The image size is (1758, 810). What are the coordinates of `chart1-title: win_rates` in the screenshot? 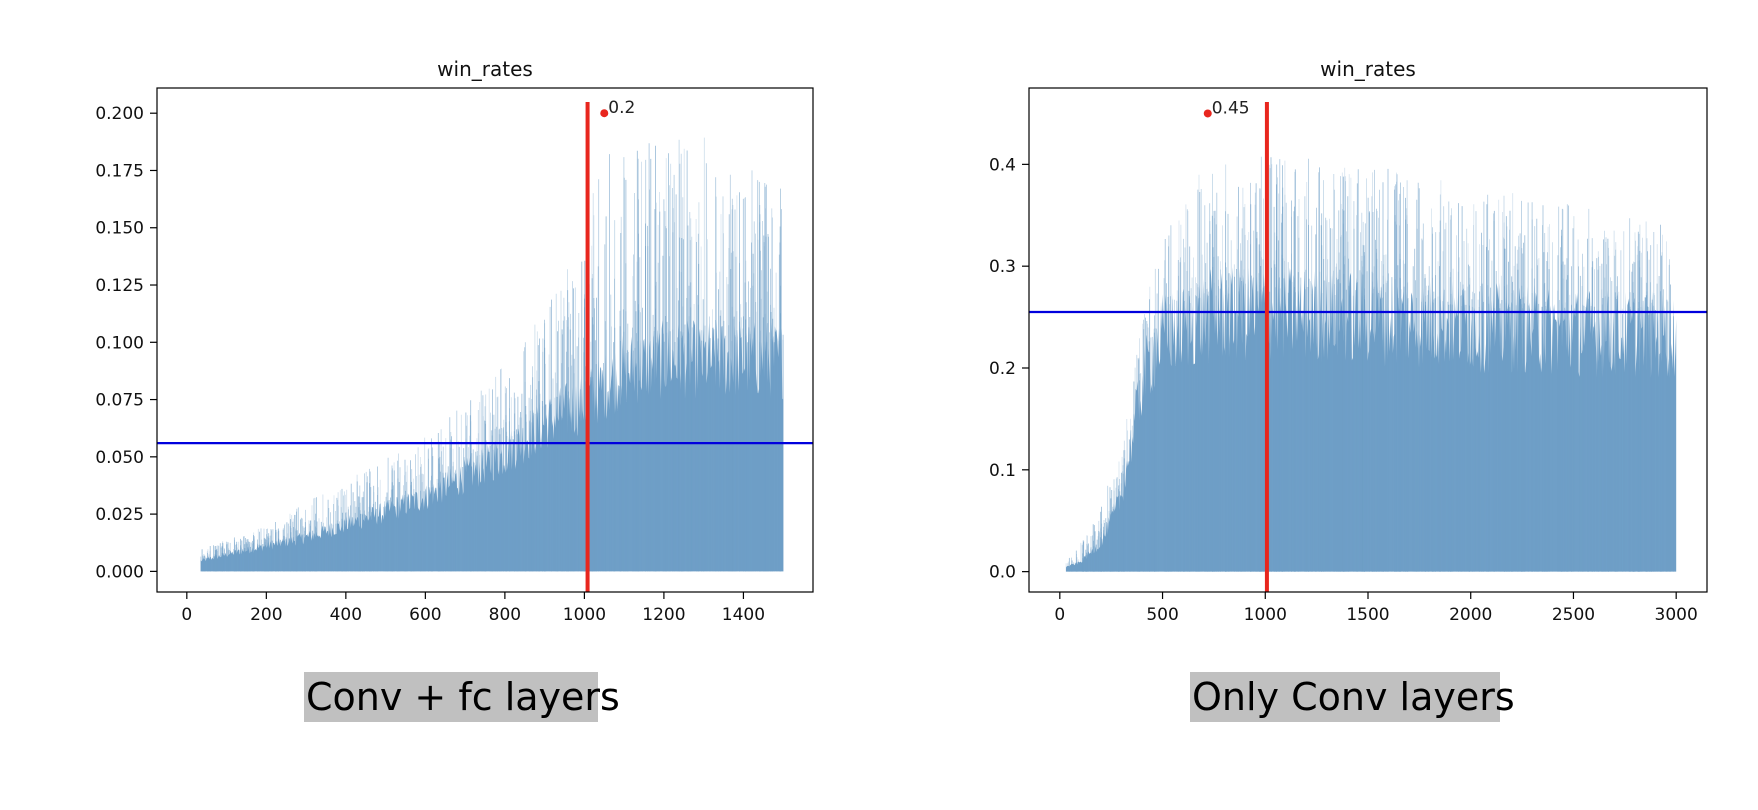 It's located at (485, 69).